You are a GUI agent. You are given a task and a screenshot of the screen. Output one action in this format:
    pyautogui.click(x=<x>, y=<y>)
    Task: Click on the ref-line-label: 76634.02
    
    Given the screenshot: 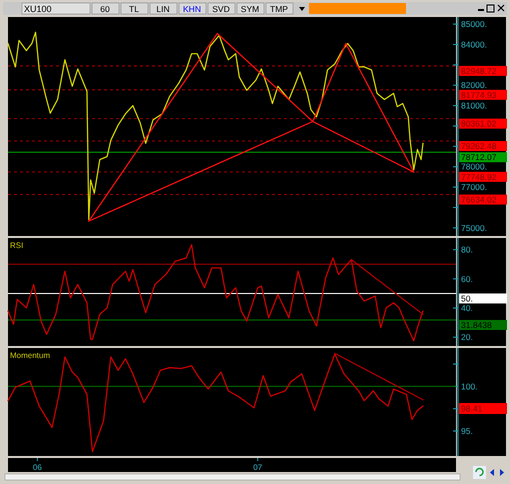 What is the action you would take?
    pyautogui.click(x=479, y=199)
    